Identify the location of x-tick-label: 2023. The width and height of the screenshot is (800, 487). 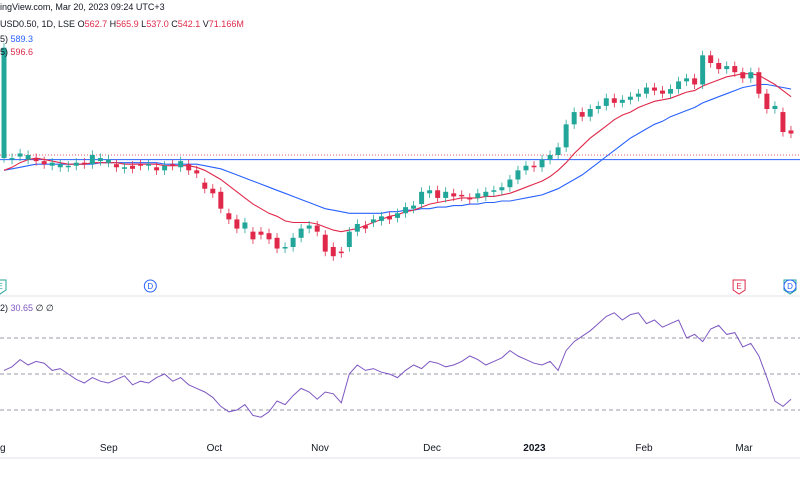
(534, 448).